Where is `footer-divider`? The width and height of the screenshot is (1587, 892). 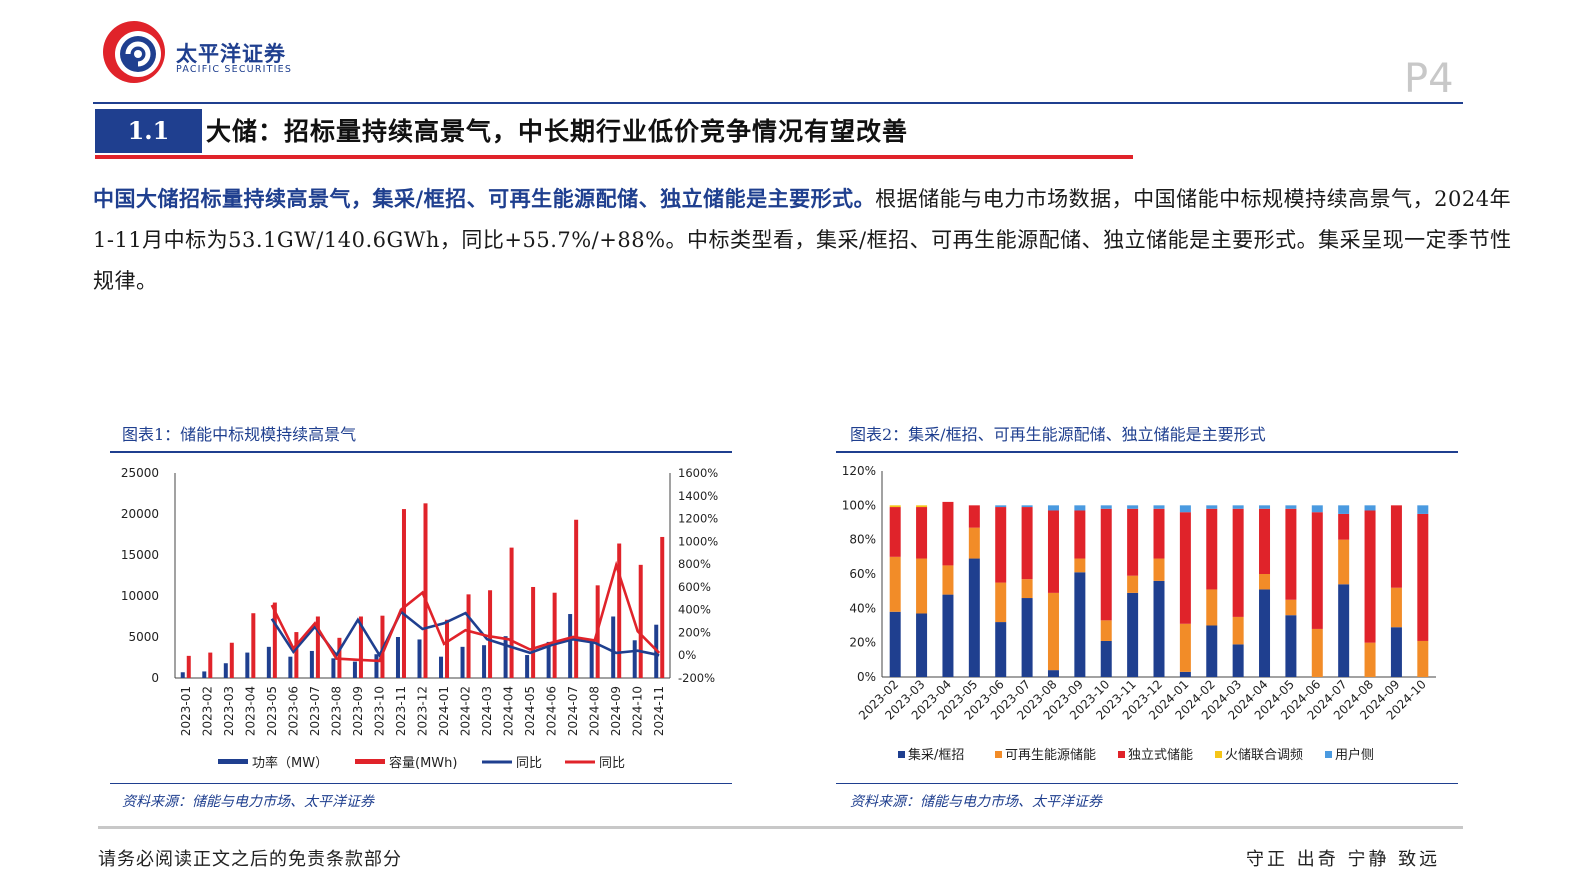 footer-divider is located at coordinates (780, 827).